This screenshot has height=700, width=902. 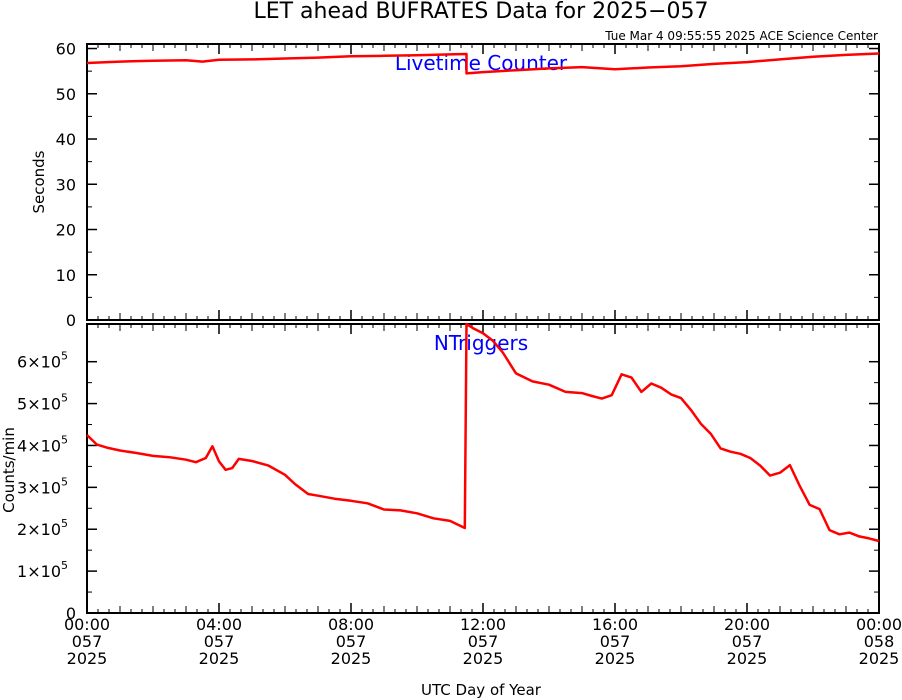 What do you see at coordinates (42, 528) in the screenshot?
I see `ntriggers-y-tick-label: 2×10⁵` at bounding box center [42, 528].